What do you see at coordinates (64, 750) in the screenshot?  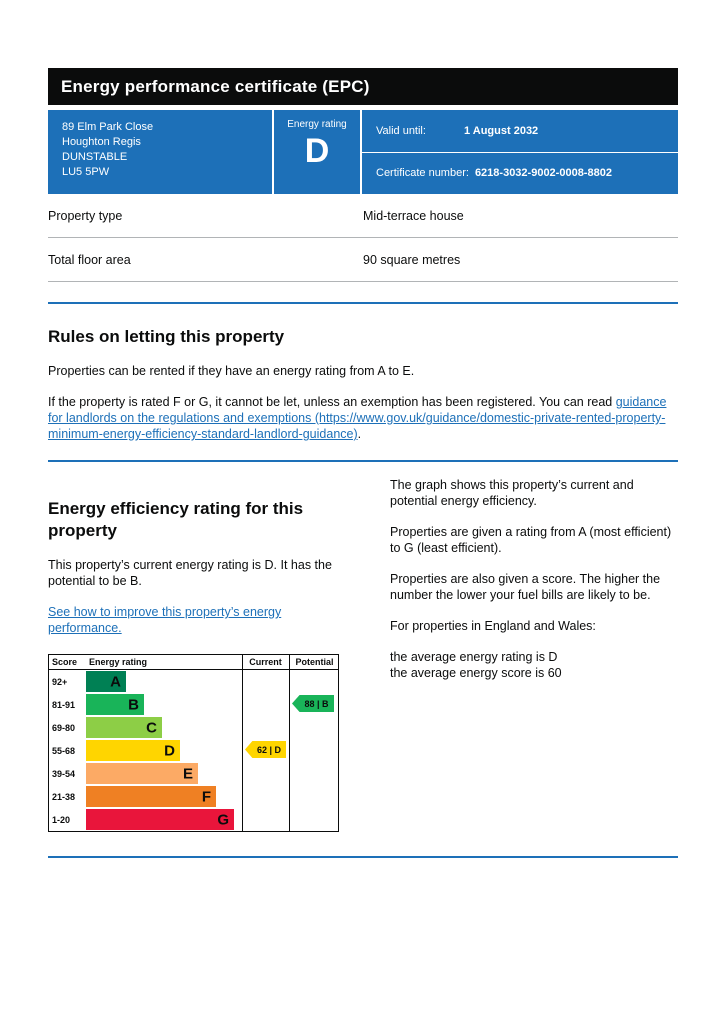 I see `band-score: 55-68` at bounding box center [64, 750].